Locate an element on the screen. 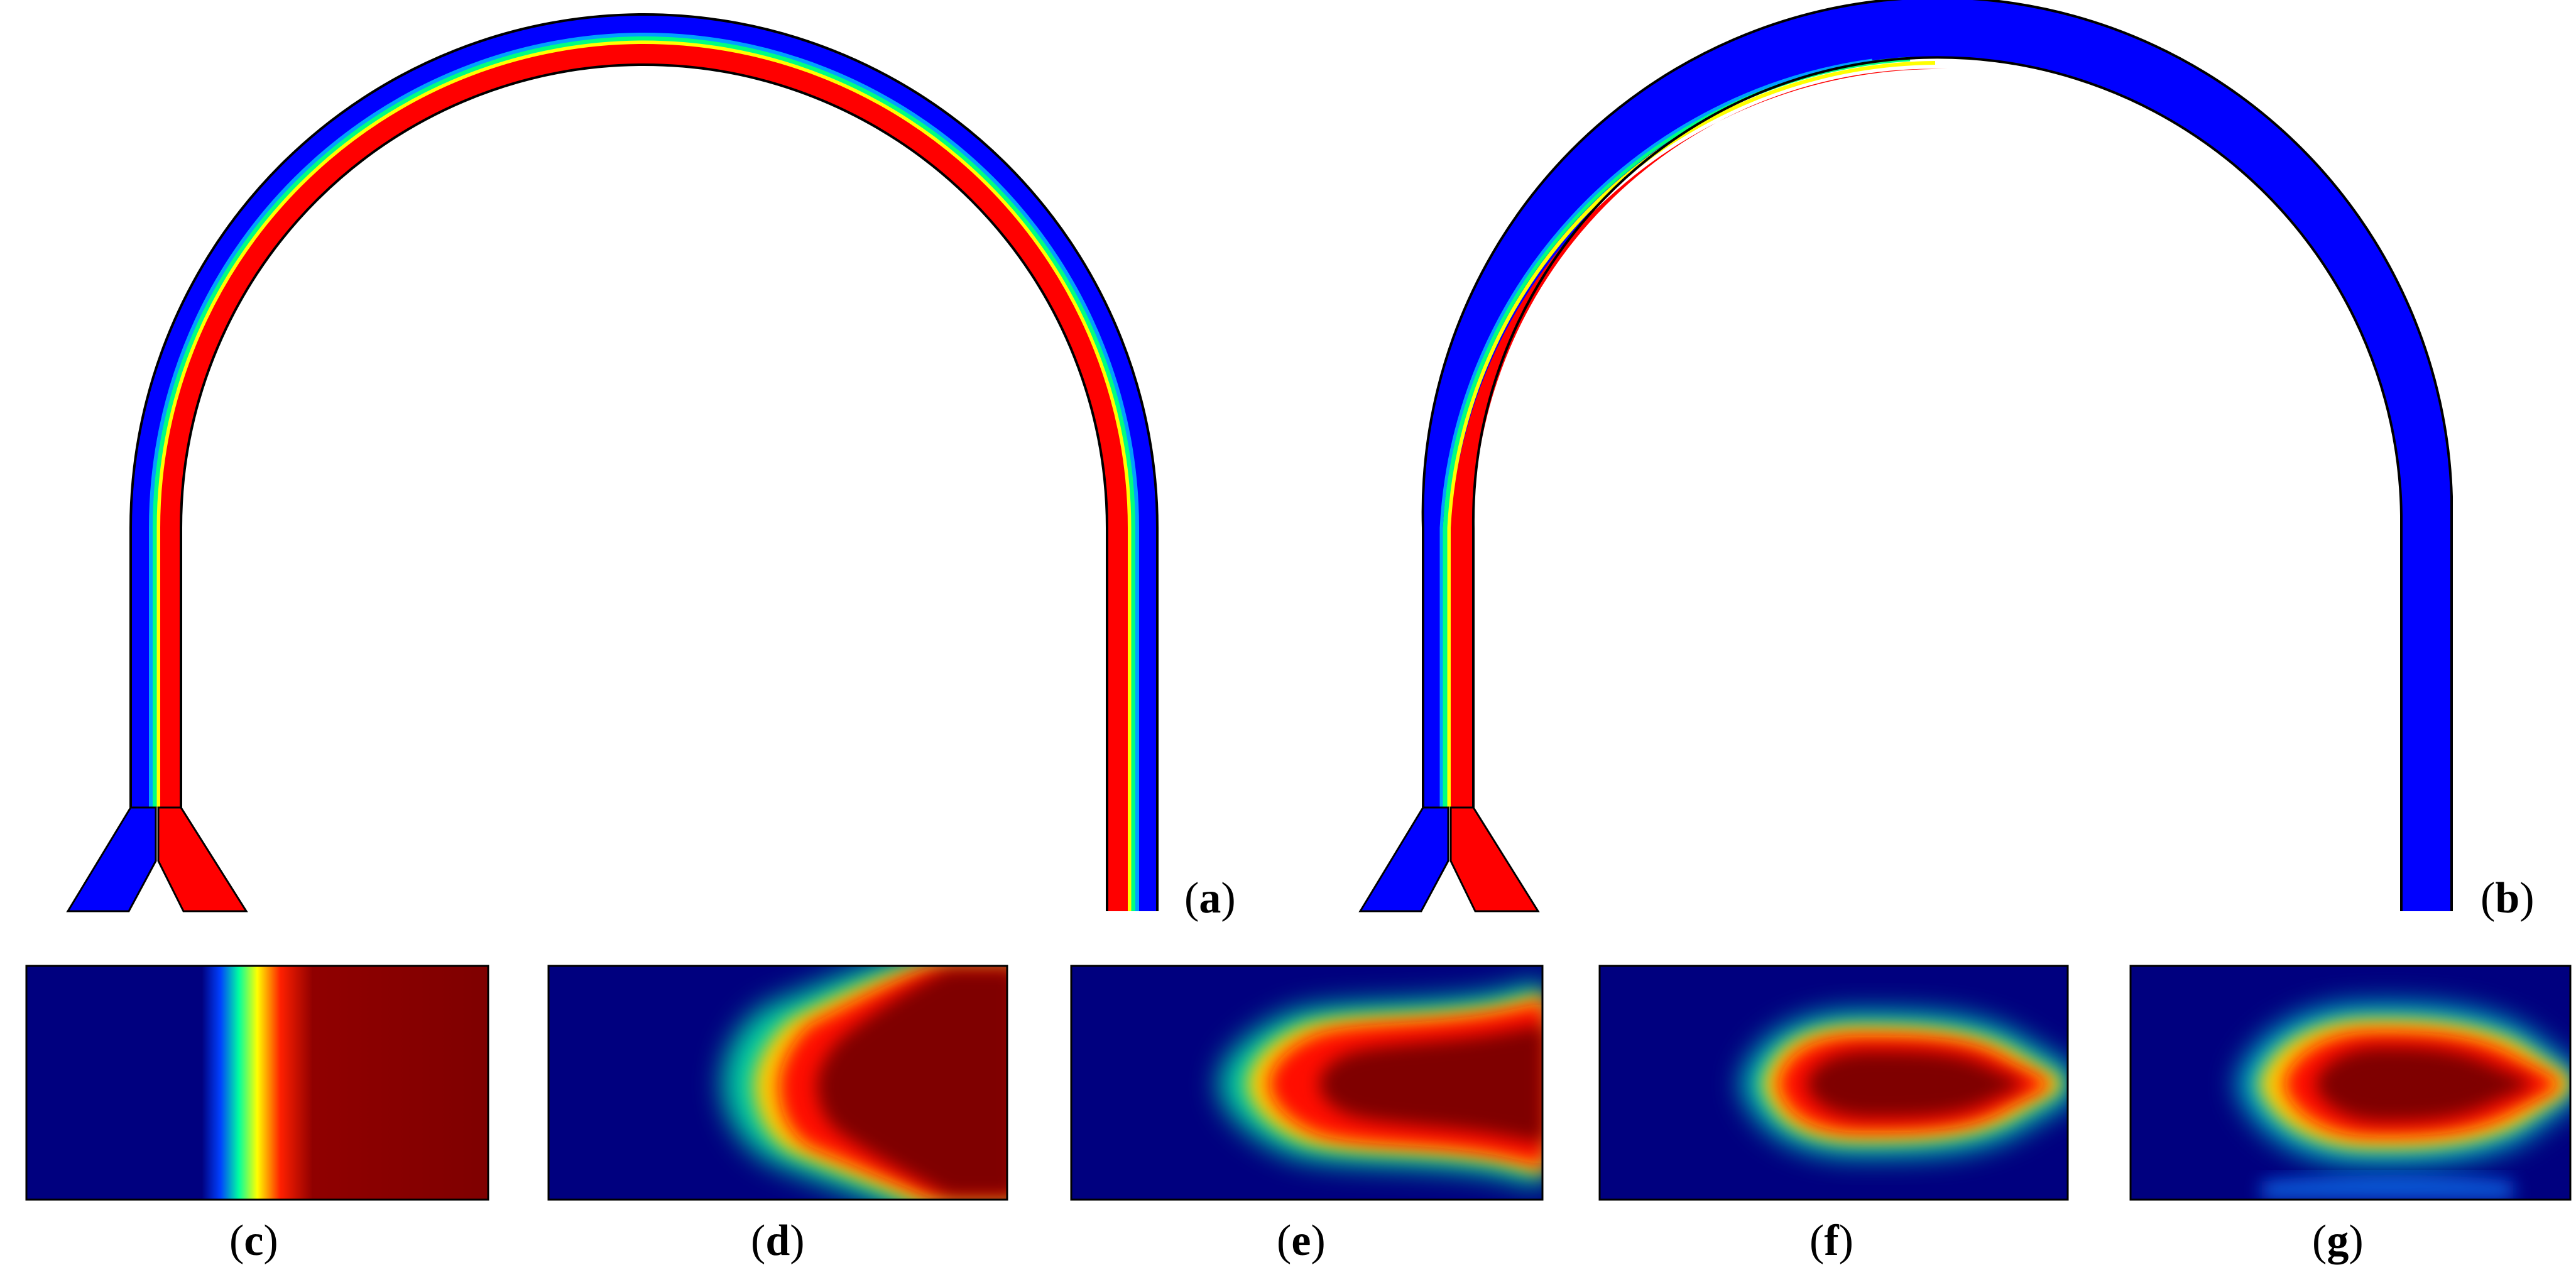 Image resolution: width=2576 pixels, height=1287 pixels. label-f: (f) is located at coordinates (1831, 1241).